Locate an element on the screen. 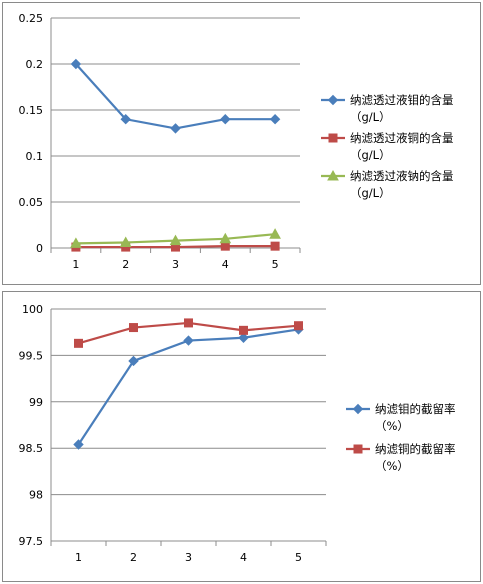 The width and height of the screenshot is (483, 584). y-tick-label-4: 0.2 is located at coordinates (35, 64).